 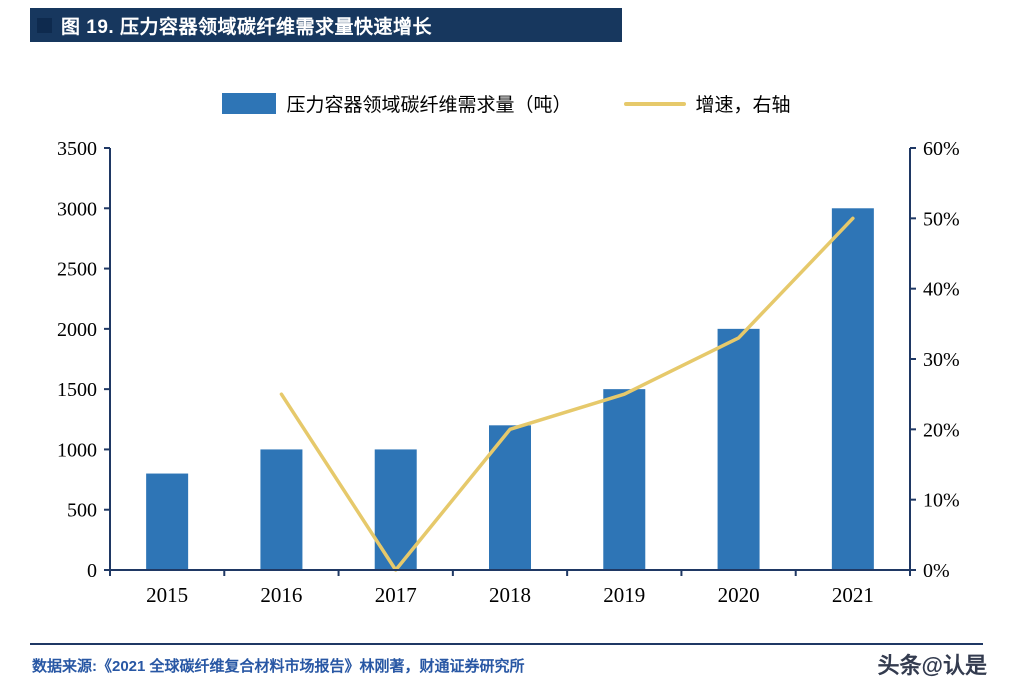 I want to click on left-tick-label: 1500, so click(x=77, y=390).